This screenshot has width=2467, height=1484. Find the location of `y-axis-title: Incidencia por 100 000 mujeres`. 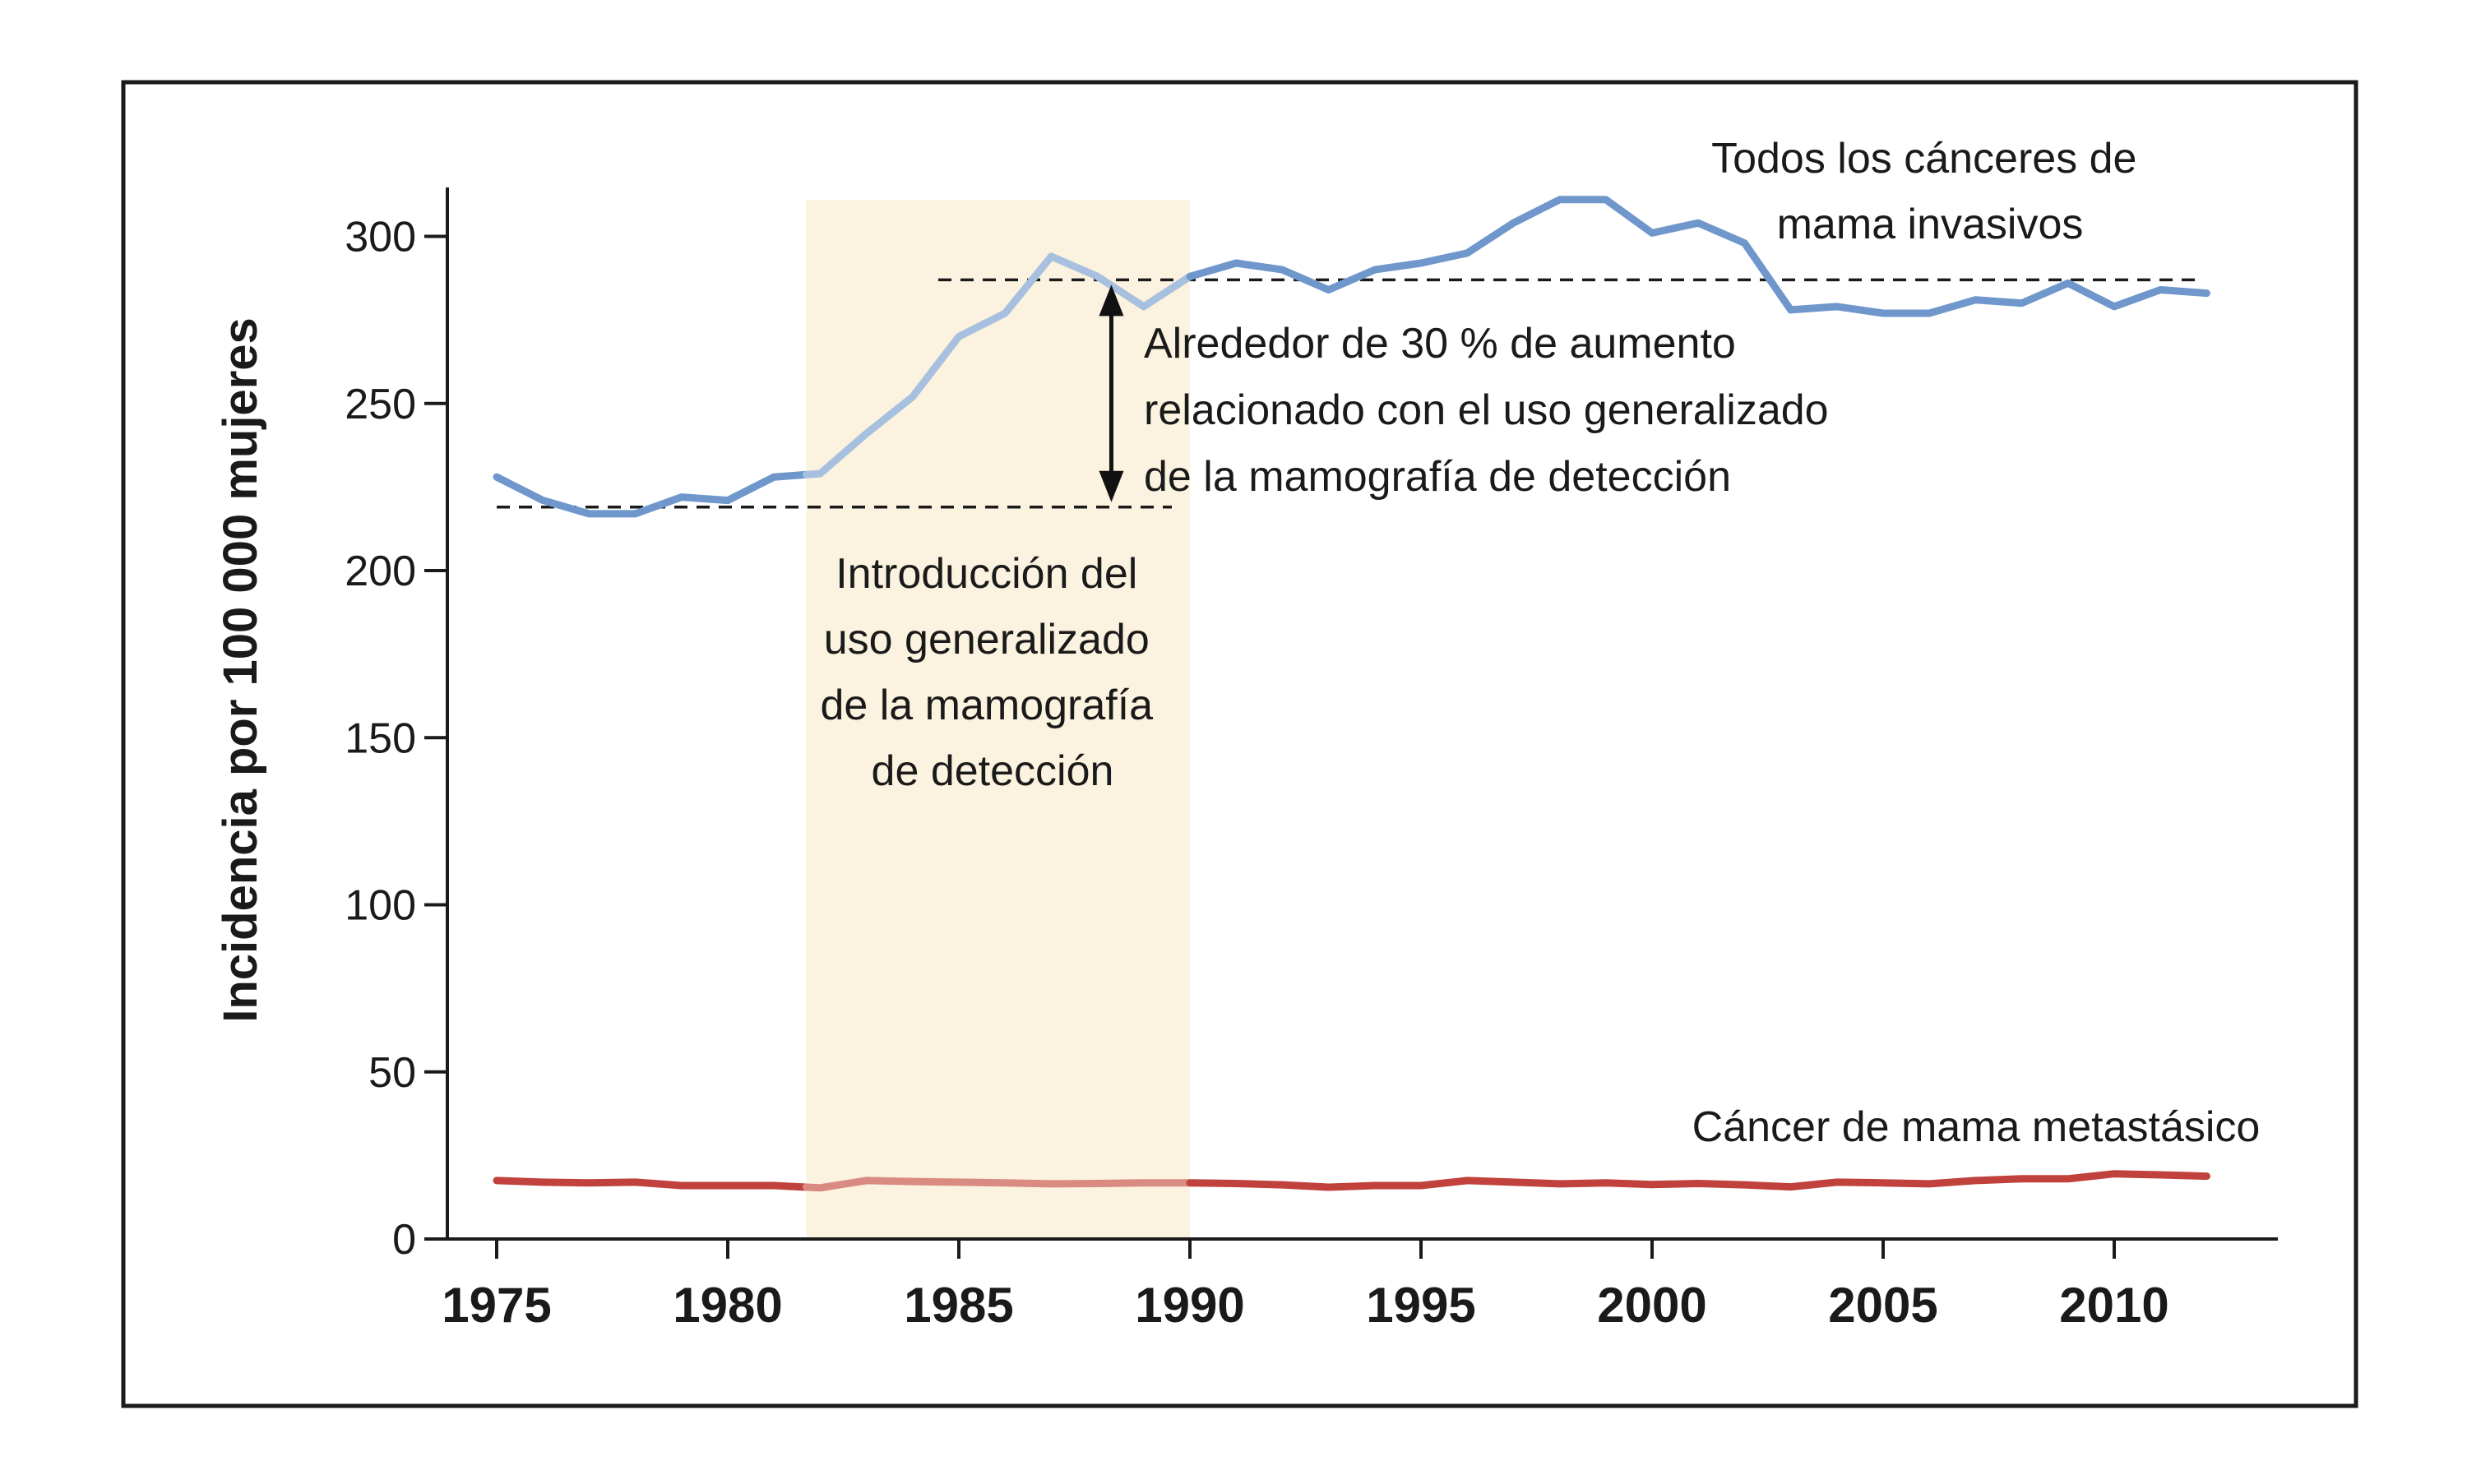

y-axis-title: Incidencia por 100 000 mujeres is located at coordinates (241, 670).